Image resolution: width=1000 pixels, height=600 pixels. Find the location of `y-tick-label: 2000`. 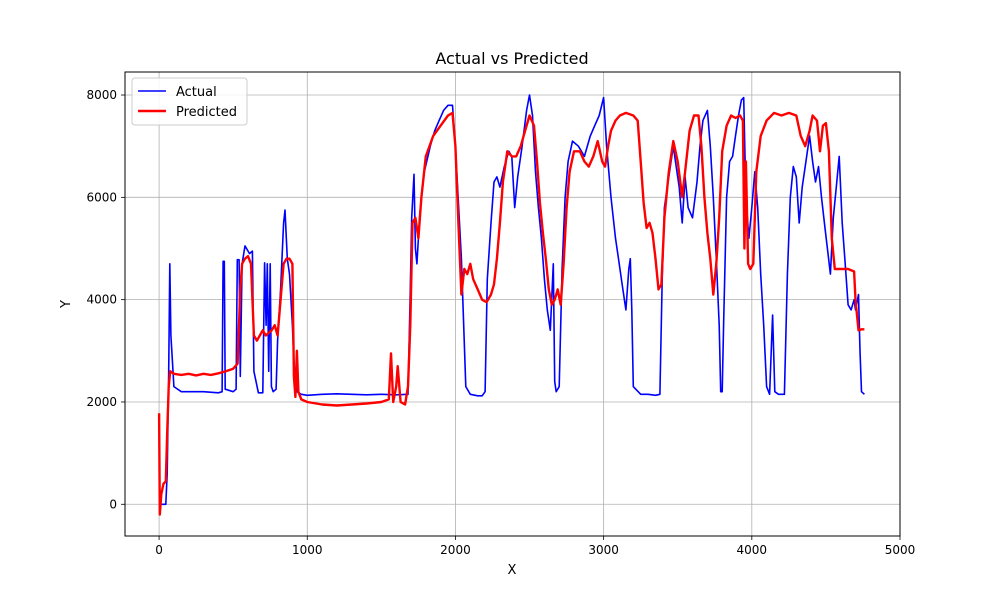

y-tick-label: 2000 is located at coordinates (101, 402).